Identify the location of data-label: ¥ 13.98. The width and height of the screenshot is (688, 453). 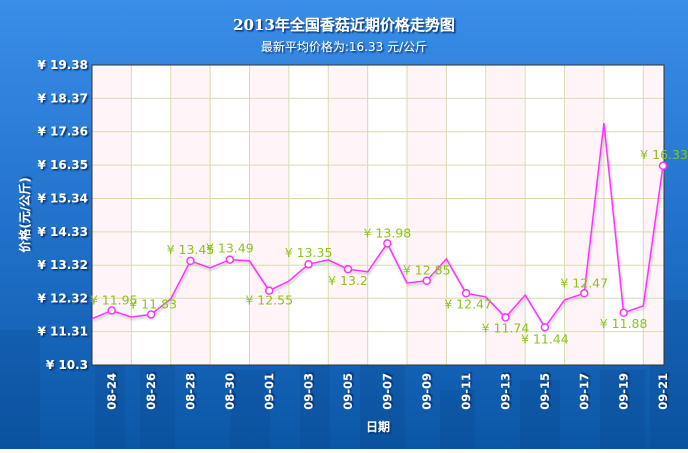
(387, 232).